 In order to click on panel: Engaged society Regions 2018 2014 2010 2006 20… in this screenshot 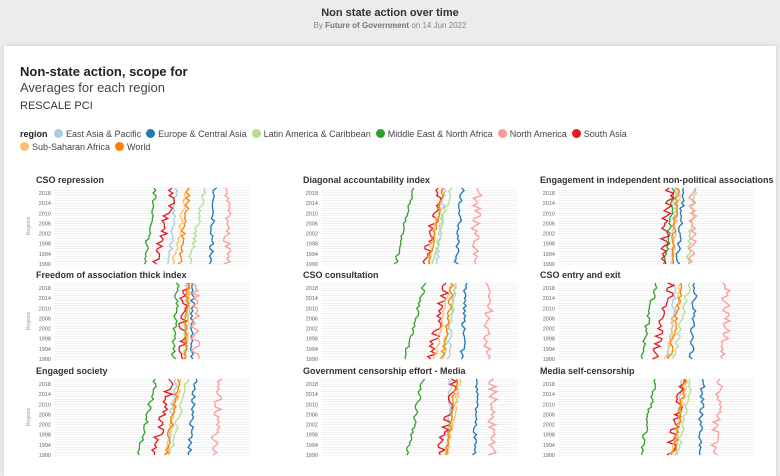, I will do `click(138, 412)`.